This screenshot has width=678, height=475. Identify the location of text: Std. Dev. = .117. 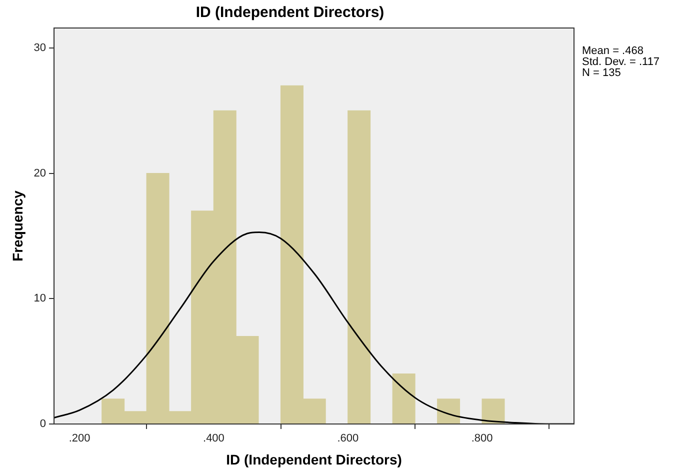
(621, 62).